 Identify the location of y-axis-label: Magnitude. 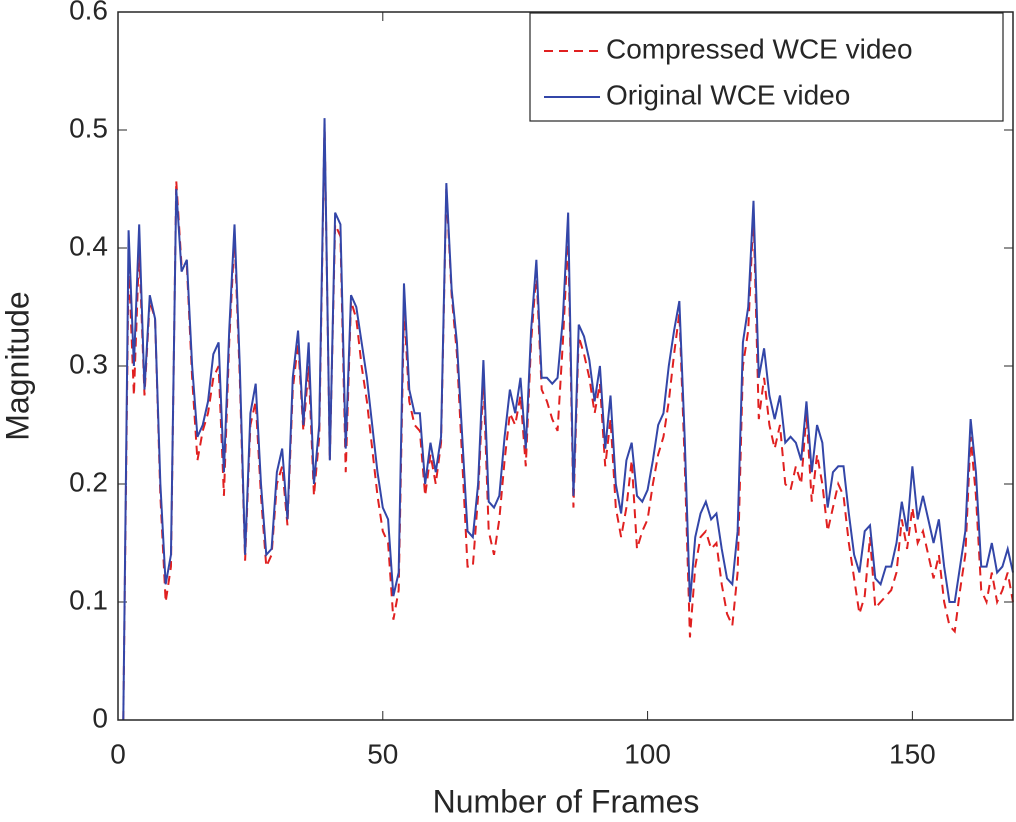
(17, 365).